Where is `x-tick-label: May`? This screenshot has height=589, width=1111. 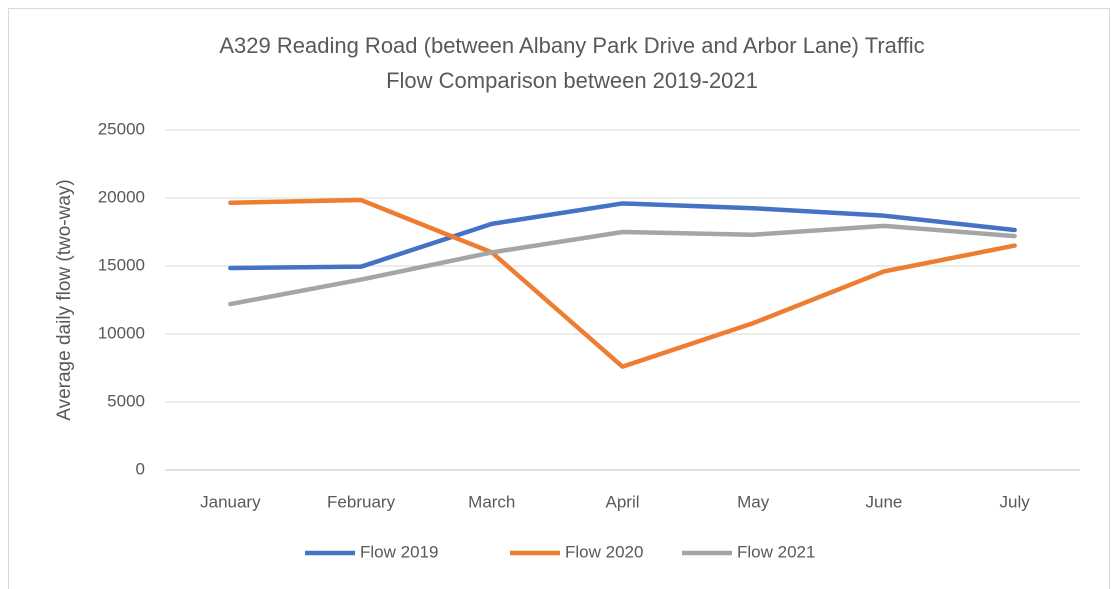 x-tick-label: May is located at coordinates (753, 501).